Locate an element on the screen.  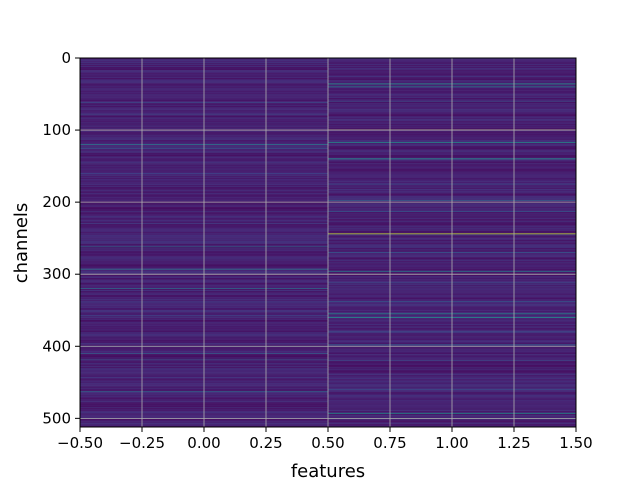
x-axis-ticks: −0.50 −0.25 0.00 0.25 0.50 0.75 1.00 1.25 1.50 is located at coordinates (325, 439).